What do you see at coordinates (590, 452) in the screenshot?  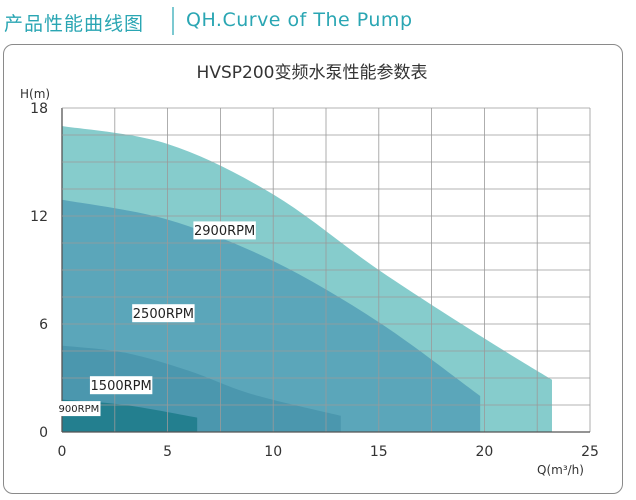 I see `x-tick-label: 25` at bounding box center [590, 452].